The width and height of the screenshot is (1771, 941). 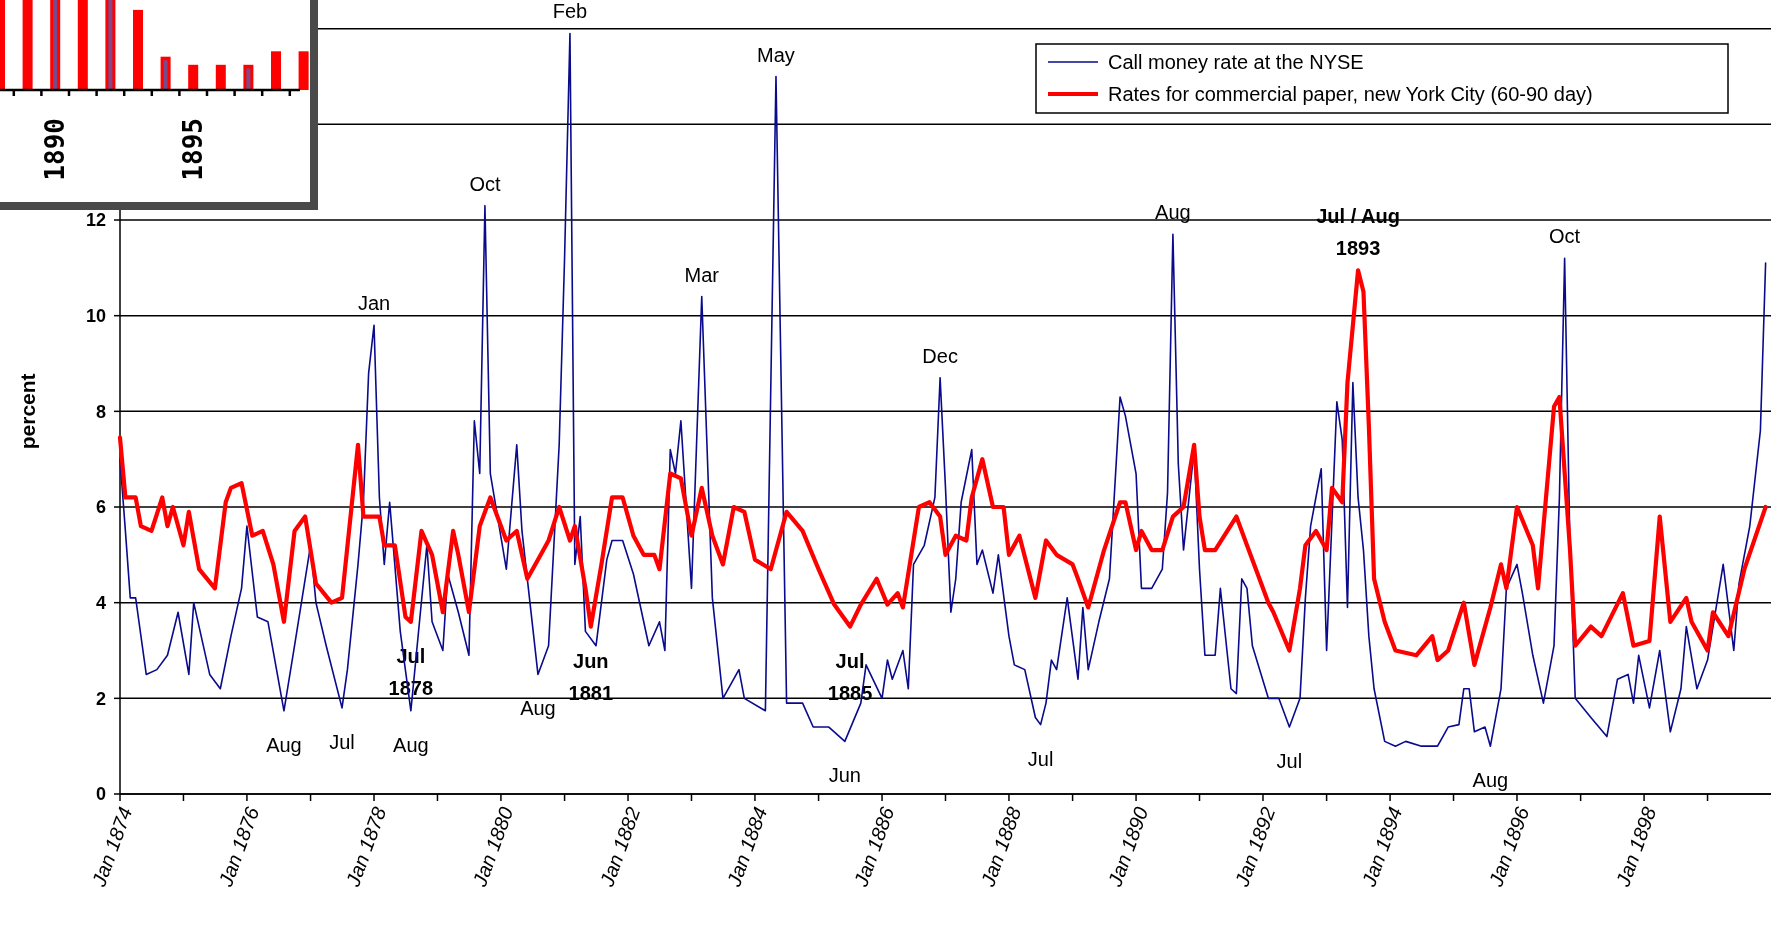 What do you see at coordinates (1128, 847) in the screenshot?
I see `x-tick-label: Jan 1890` at bounding box center [1128, 847].